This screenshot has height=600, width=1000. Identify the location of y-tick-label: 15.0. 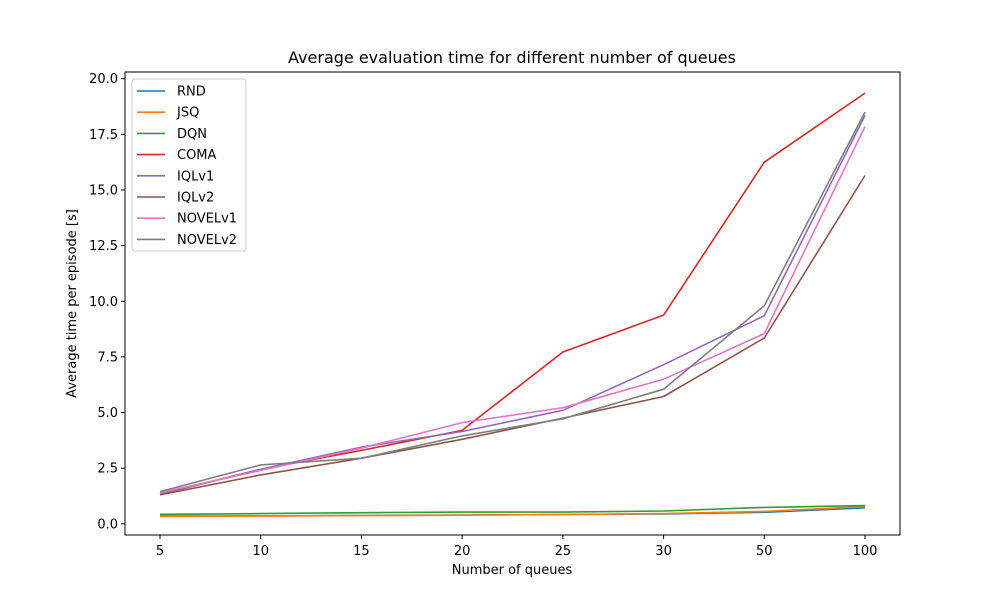
(103, 190).